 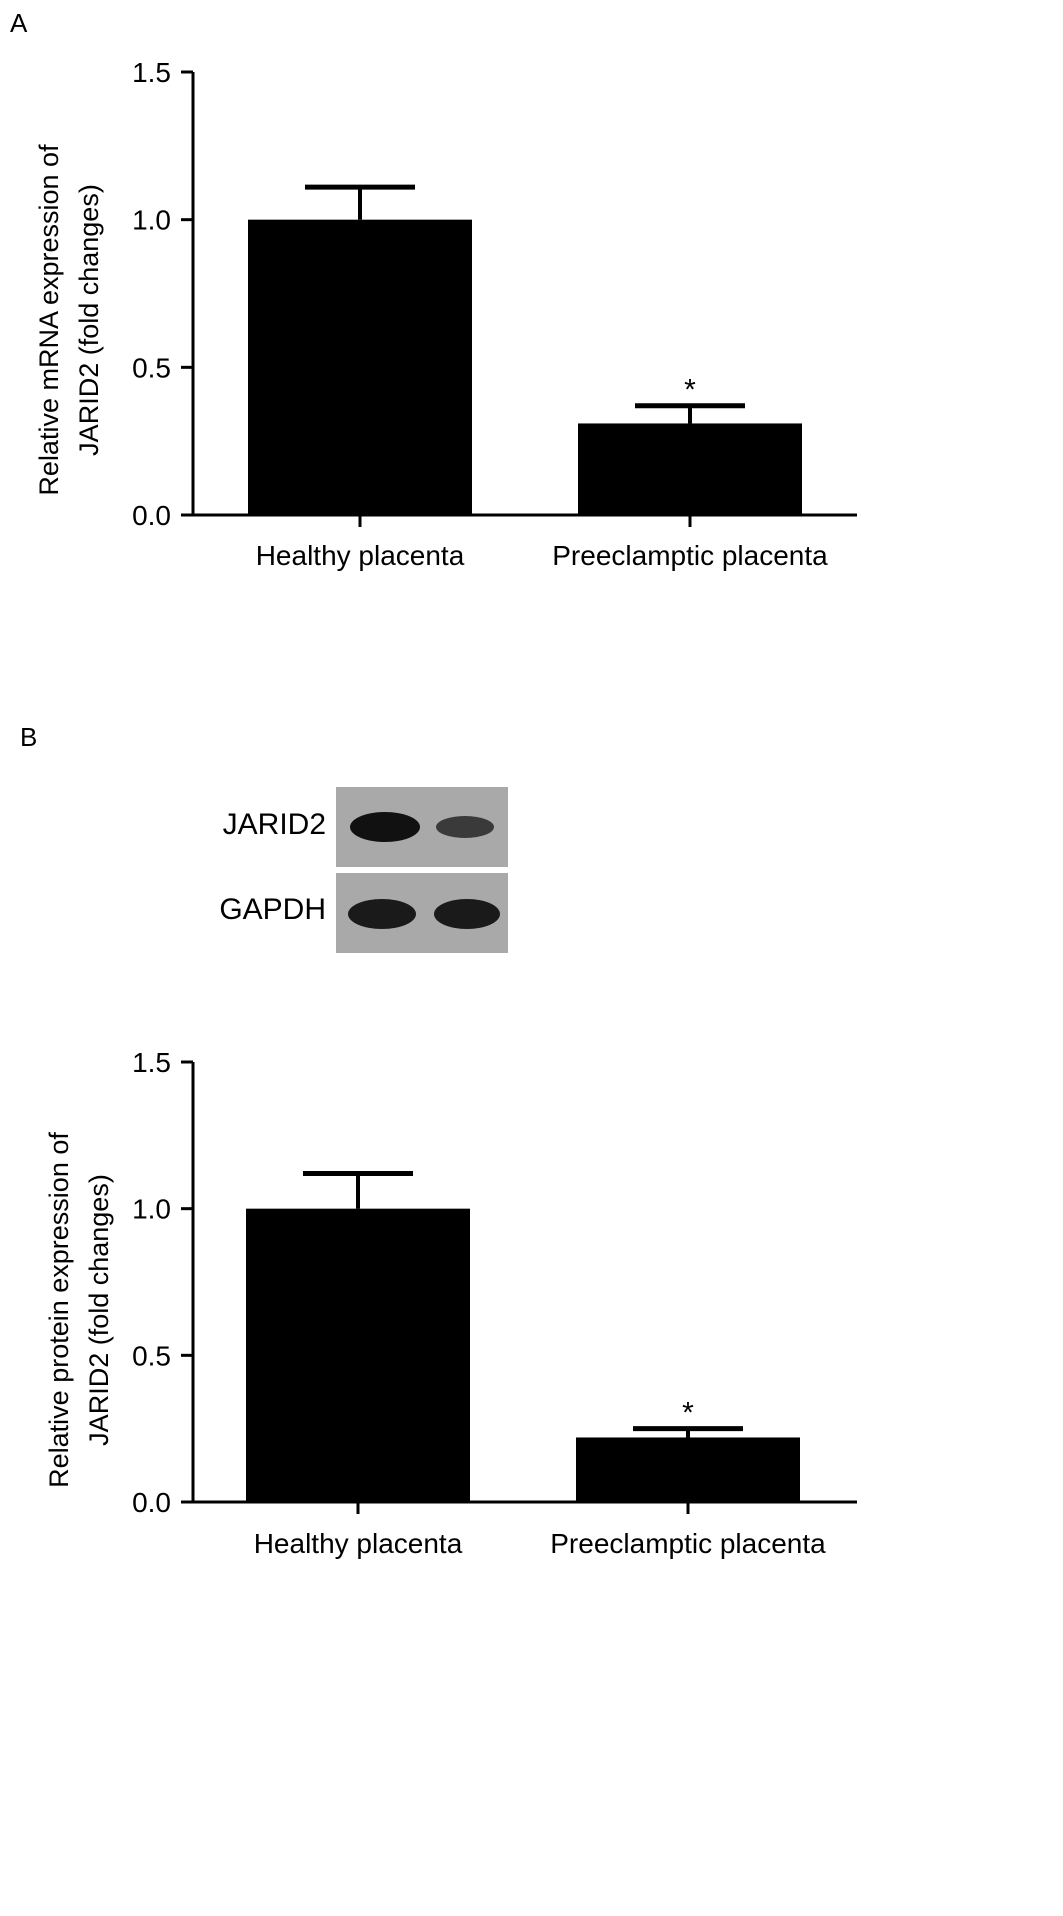 I want to click on blot-label-jarid2: JARID2, so click(x=274, y=824).